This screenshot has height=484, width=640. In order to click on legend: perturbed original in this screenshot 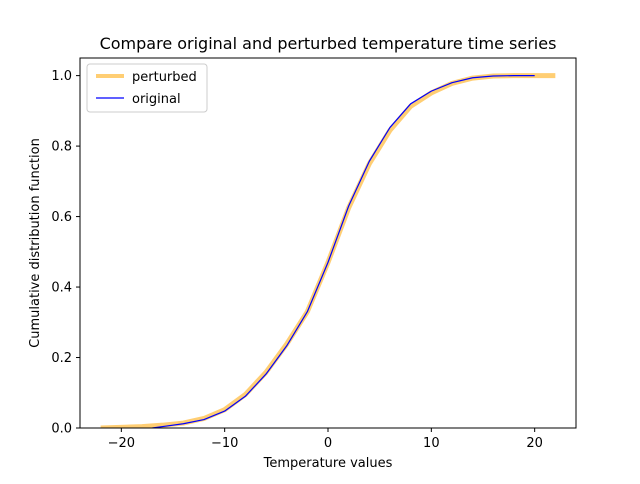, I will do `click(147, 88)`.